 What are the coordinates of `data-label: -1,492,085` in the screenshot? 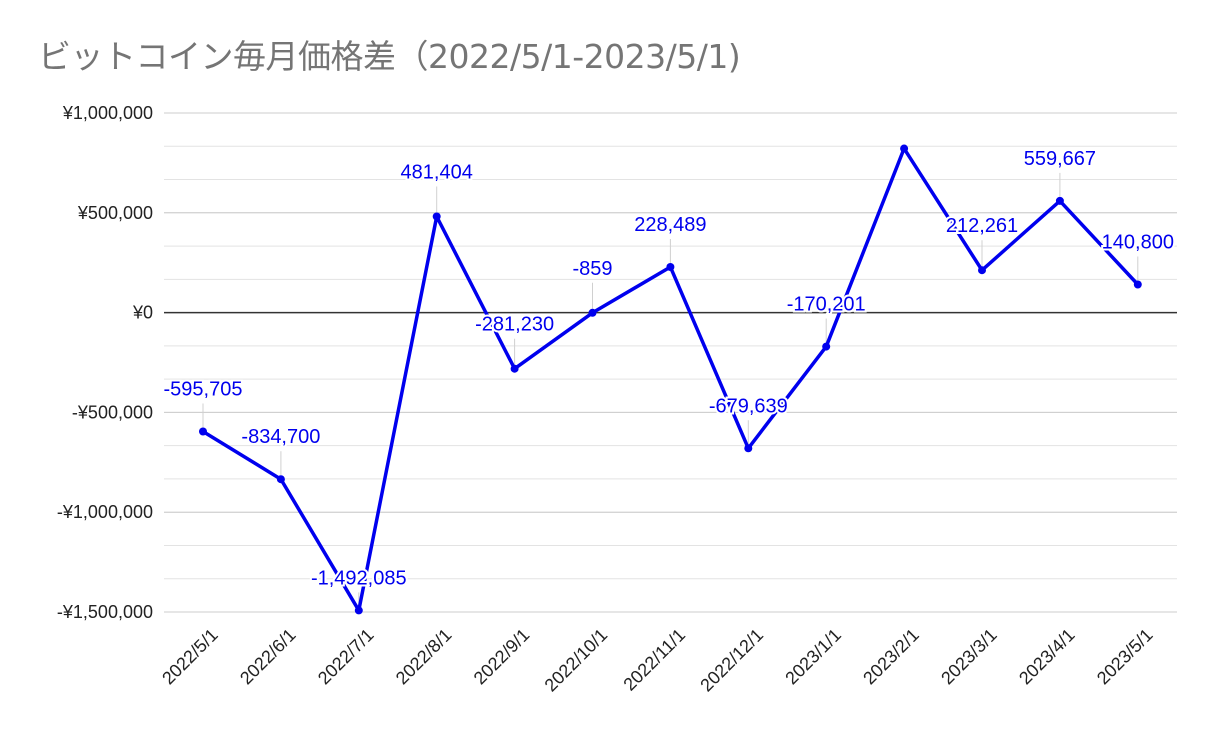 It's located at (359, 578).